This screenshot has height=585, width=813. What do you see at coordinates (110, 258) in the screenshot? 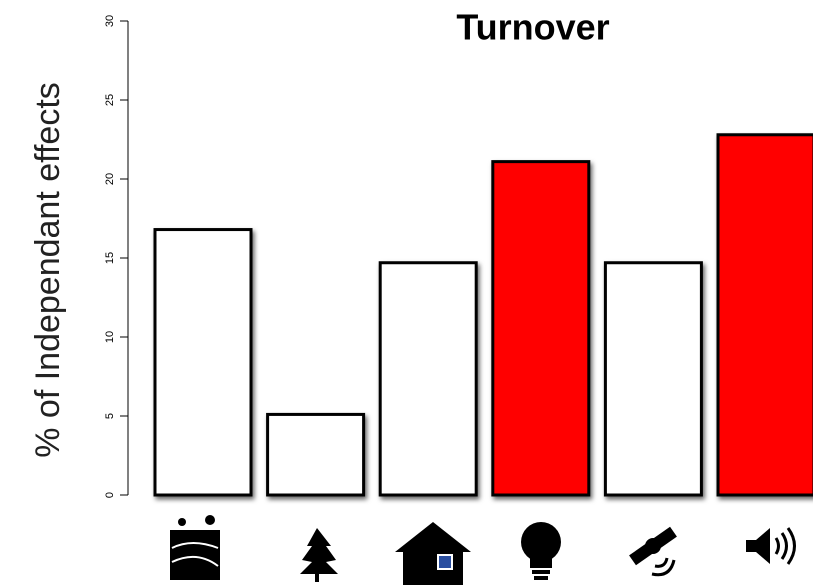
I see `y-tick-label: 15` at bounding box center [110, 258].